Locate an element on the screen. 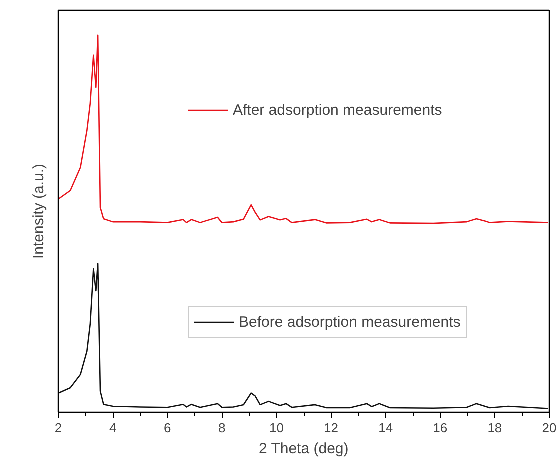 Image resolution: width=559 pixels, height=472 pixels. x-tick-label: 18 is located at coordinates (495, 428).